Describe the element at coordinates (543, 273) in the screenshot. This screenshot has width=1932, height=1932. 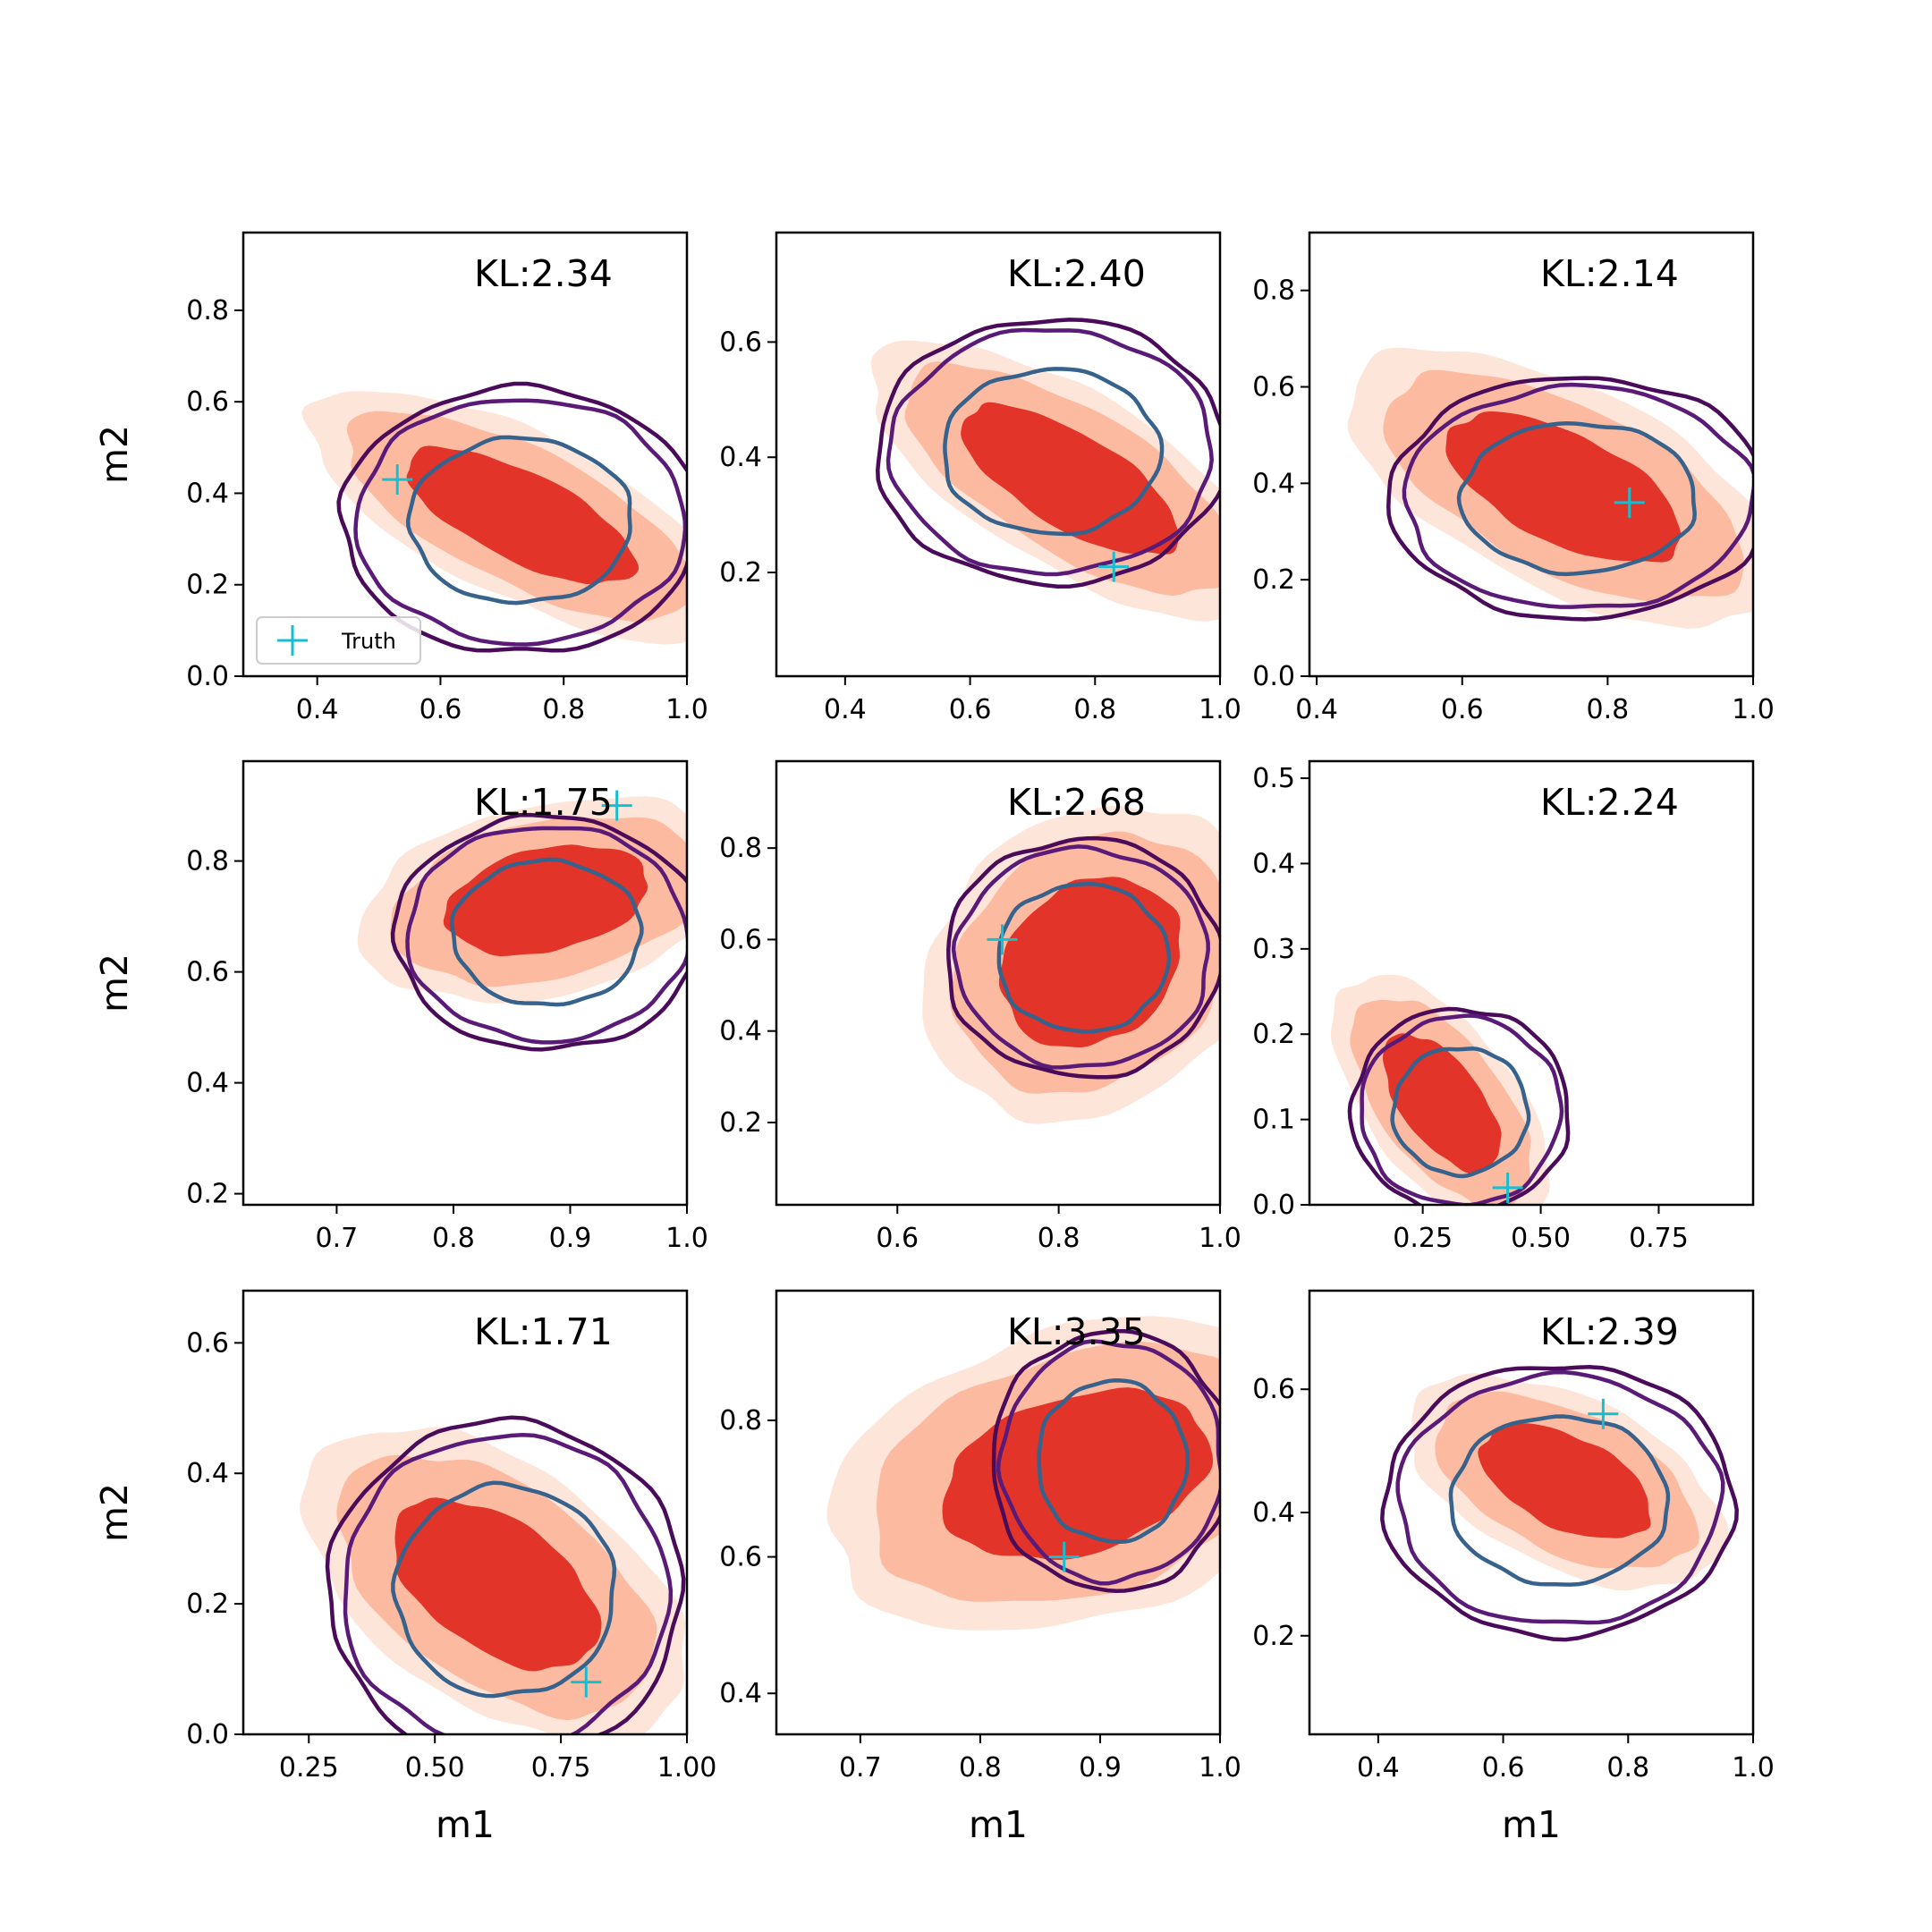
I see `kl-annotation: KL:2.34` at that location.